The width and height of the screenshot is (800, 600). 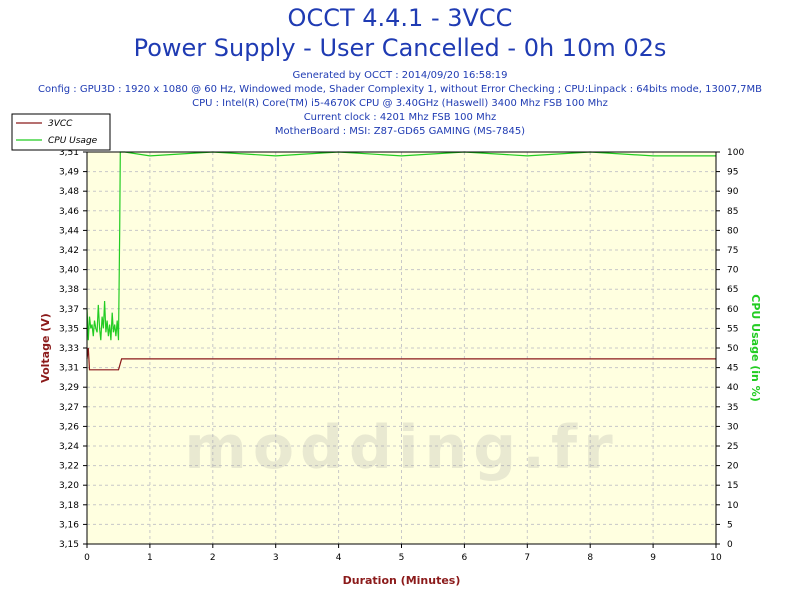 I want to click on y-left-tick-label: 3,49, so click(x=69, y=173).